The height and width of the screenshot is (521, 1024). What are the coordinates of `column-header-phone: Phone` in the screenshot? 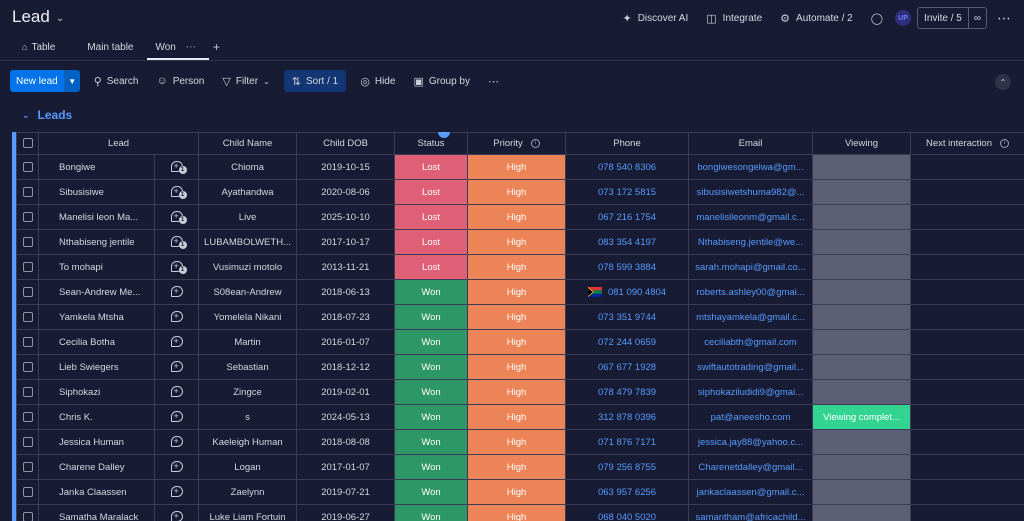 It's located at (627, 143).